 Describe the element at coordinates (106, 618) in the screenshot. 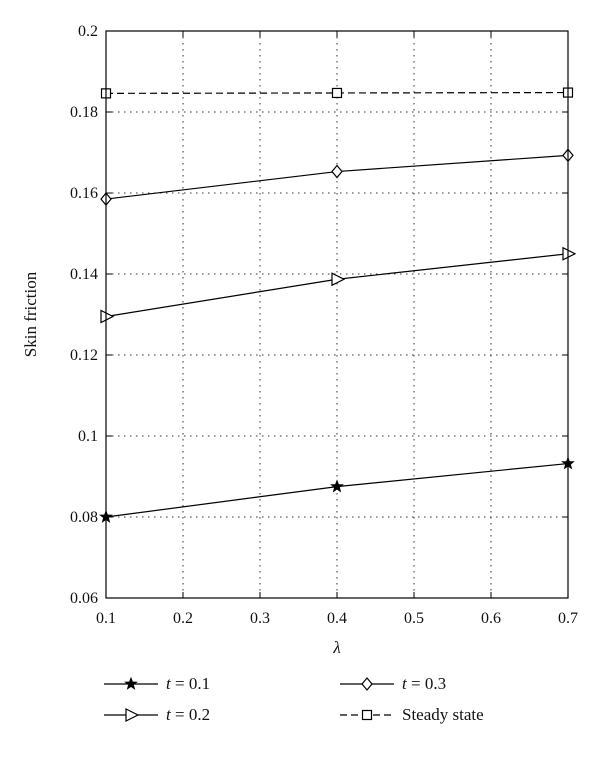

I see `x-tick-label: 0.1` at that location.